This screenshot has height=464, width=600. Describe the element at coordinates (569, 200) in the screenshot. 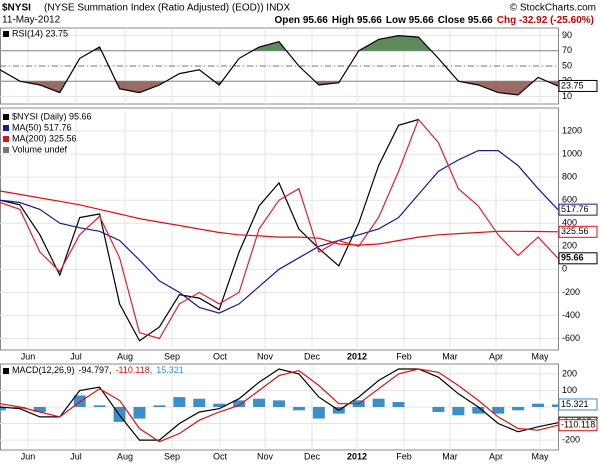

I see `y-tick-label: 600` at that location.